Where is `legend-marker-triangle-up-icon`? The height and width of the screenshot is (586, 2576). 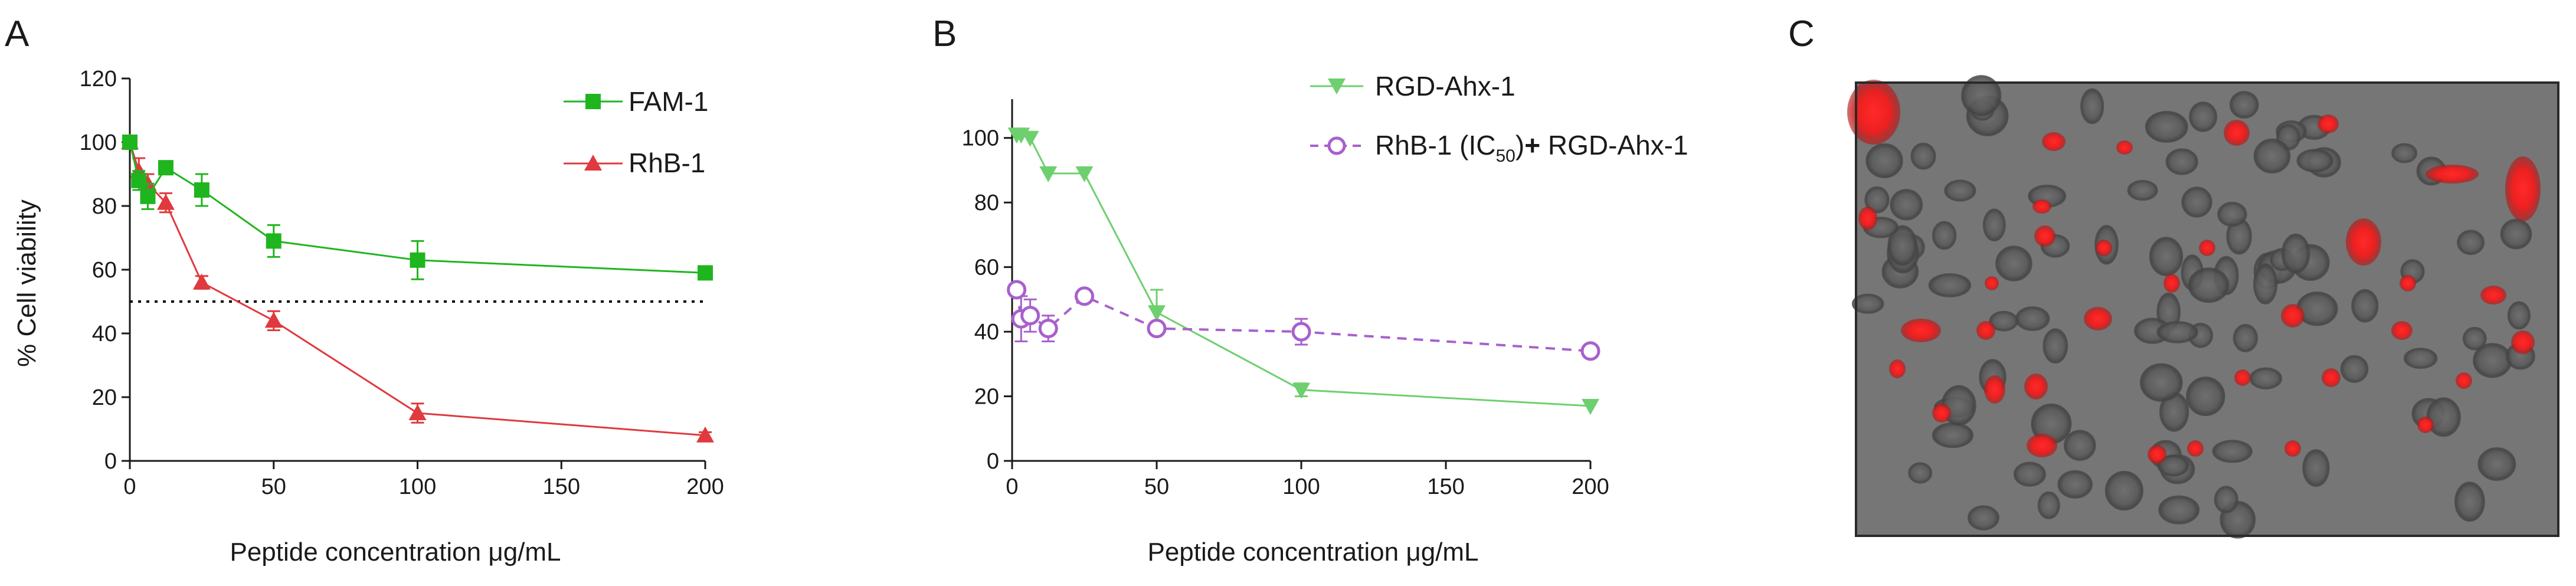 legend-marker-triangle-up-icon is located at coordinates (593, 163).